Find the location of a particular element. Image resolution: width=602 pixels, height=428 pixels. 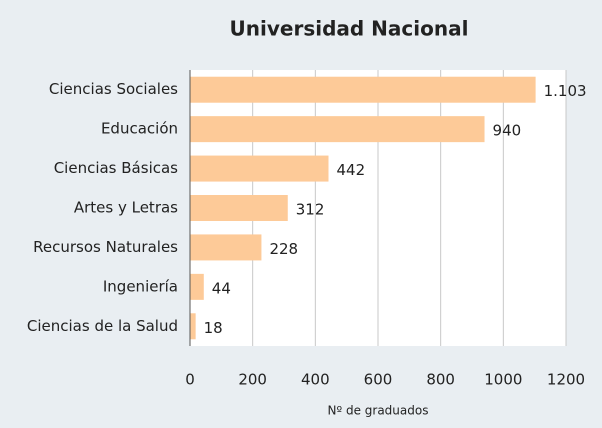

y-tick-label: Educación is located at coordinates (139, 129).